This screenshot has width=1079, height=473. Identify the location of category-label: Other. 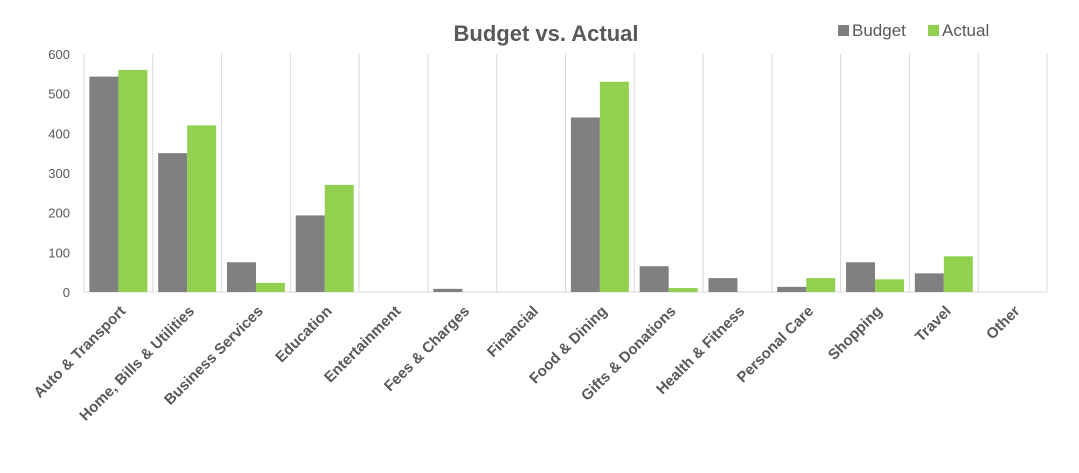
(1003, 323).